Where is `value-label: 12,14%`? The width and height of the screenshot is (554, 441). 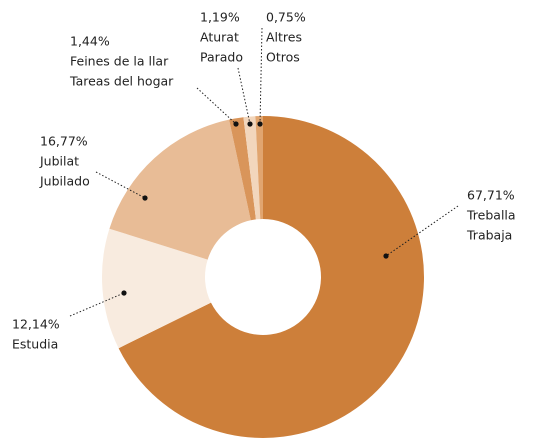 value-label: 12,14% is located at coordinates (36, 324).